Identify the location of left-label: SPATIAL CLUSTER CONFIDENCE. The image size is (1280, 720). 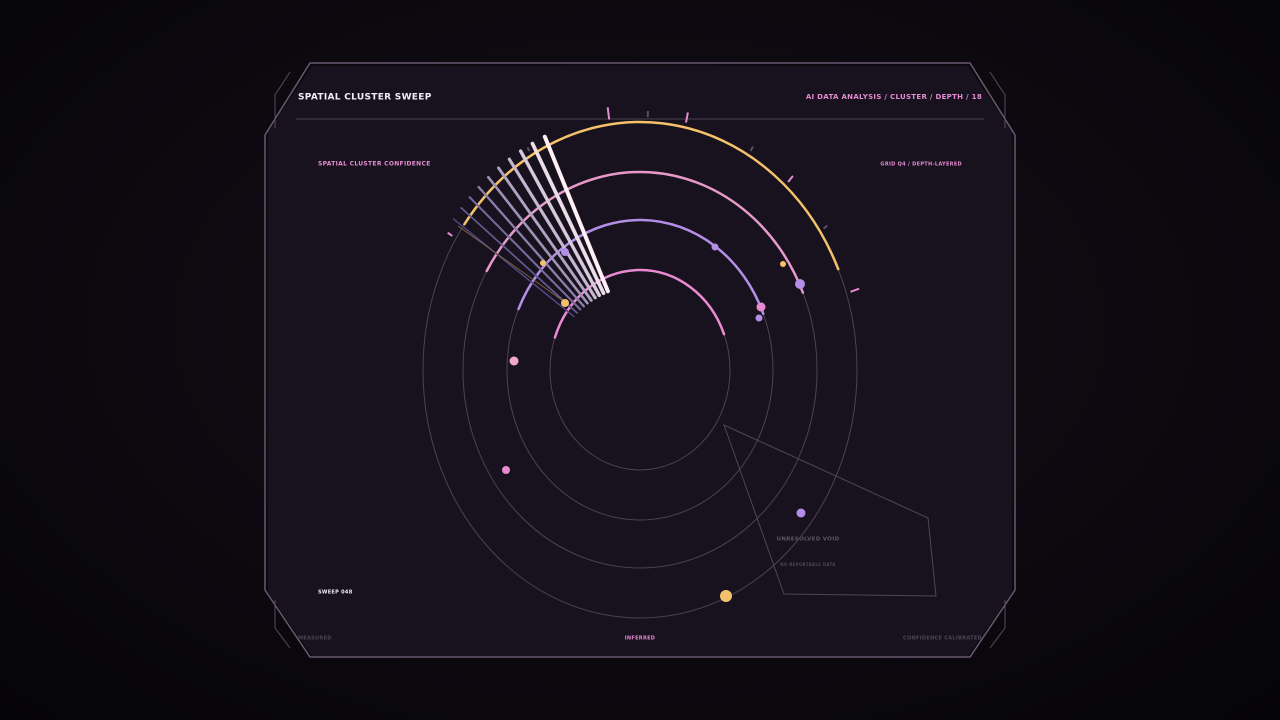
(374, 164).